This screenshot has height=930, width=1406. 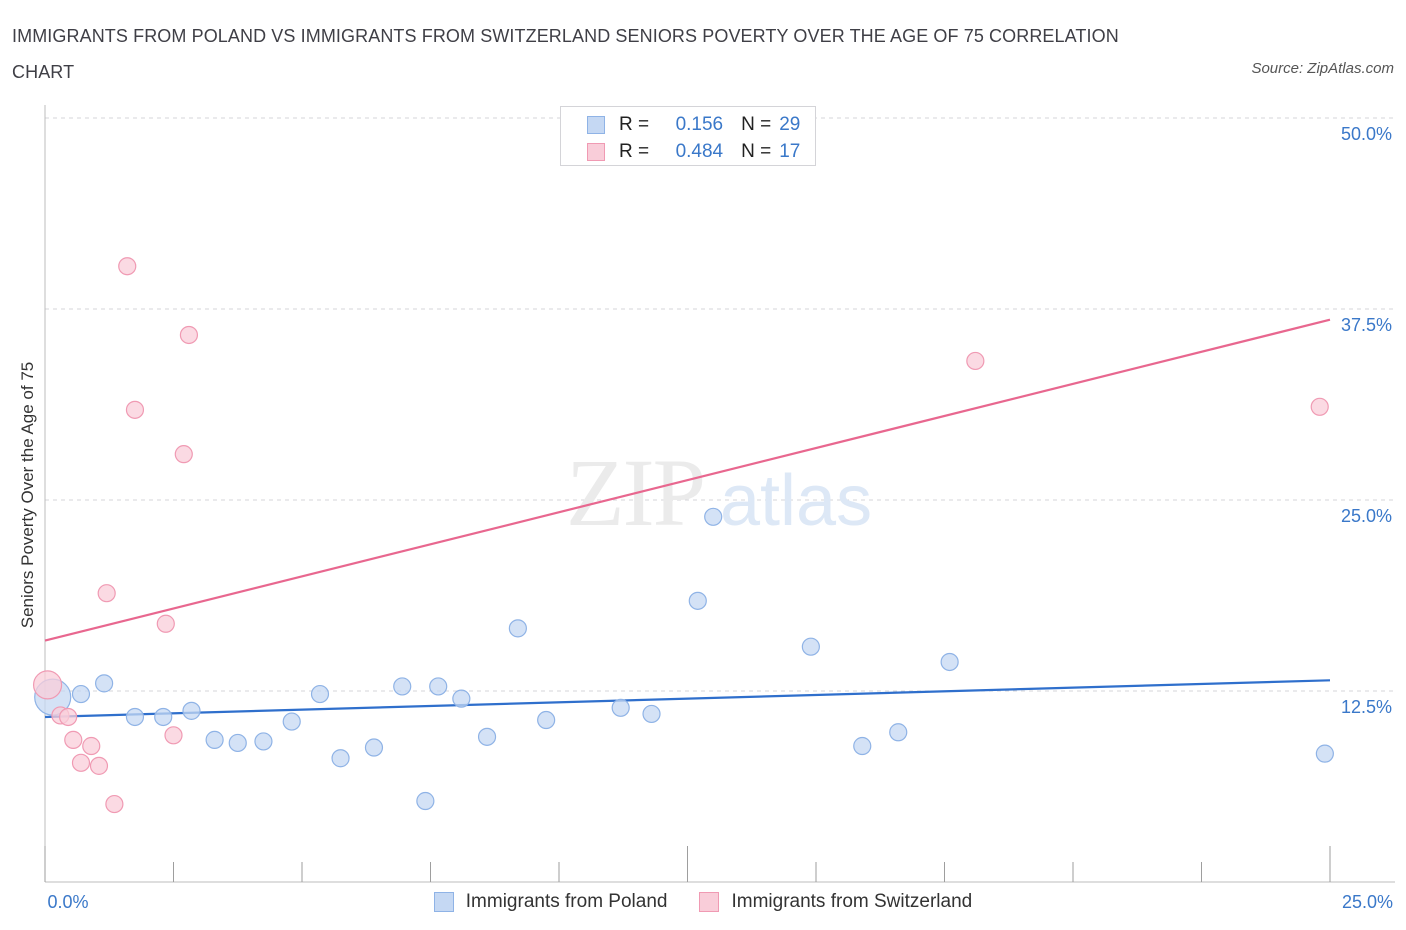 I want to click on legend-r-value: 0.156, so click(x=699, y=124).